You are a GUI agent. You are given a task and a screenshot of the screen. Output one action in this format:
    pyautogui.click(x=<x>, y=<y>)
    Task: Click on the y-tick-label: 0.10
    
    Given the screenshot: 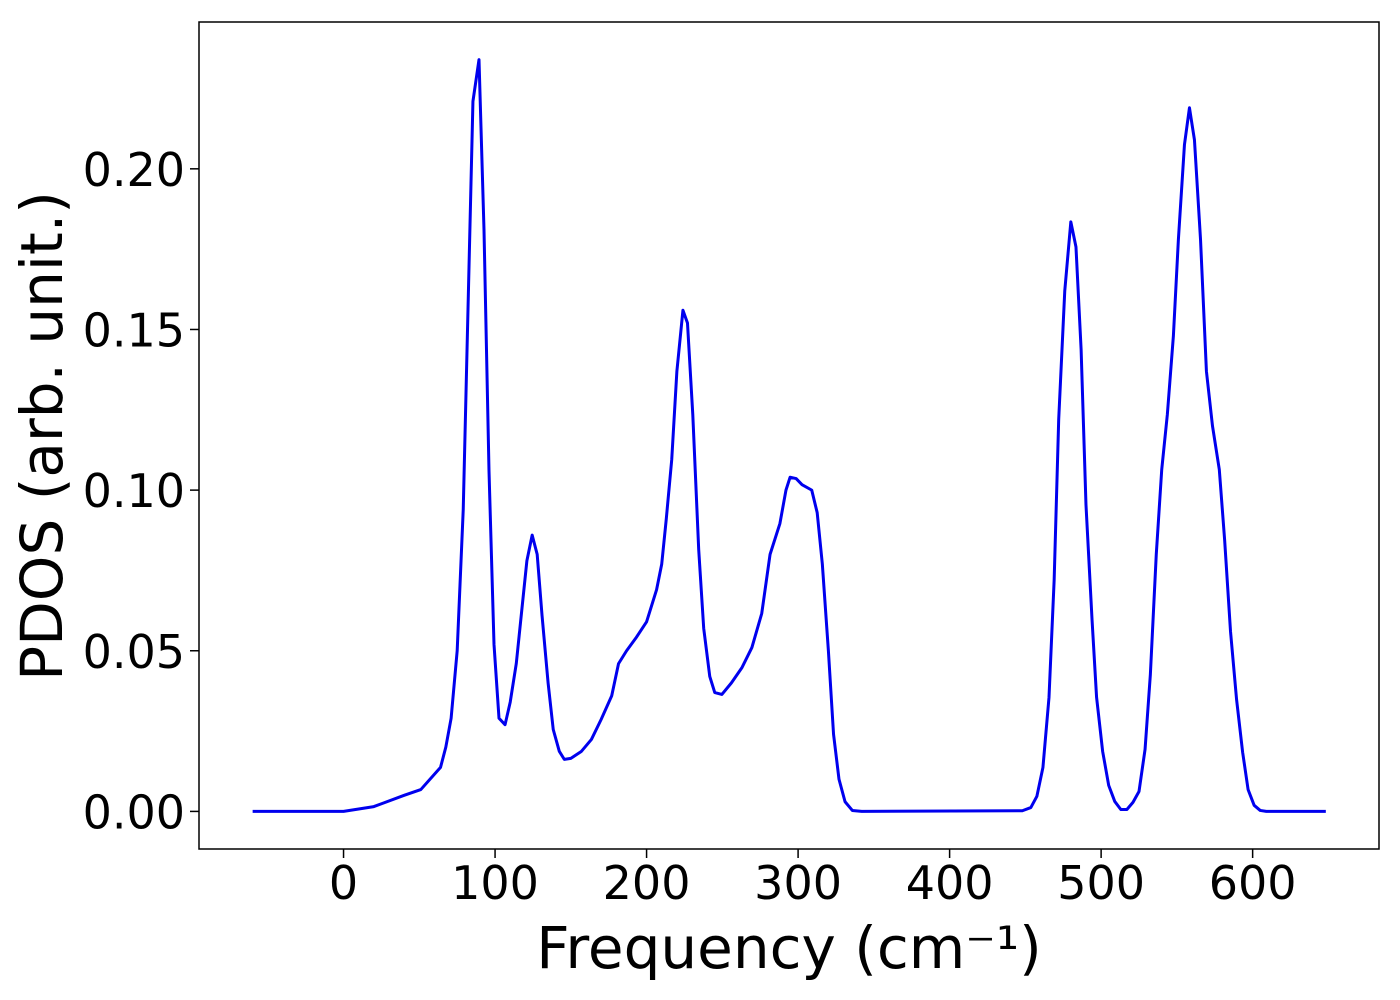 What is the action you would take?
    pyautogui.click(x=134, y=491)
    